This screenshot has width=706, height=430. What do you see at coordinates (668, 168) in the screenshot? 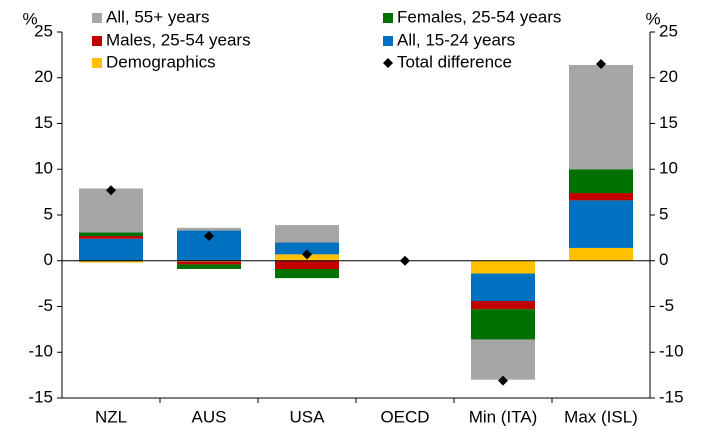
I see `y2-tick-label: 10` at bounding box center [668, 168].